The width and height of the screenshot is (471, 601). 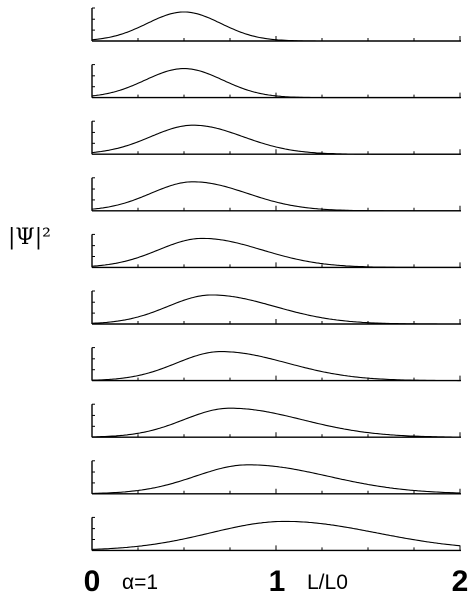 What do you see at coordinates (275, 196) in the screenshot?
I see `panel-4-curve` at bounding box center [275, 196].